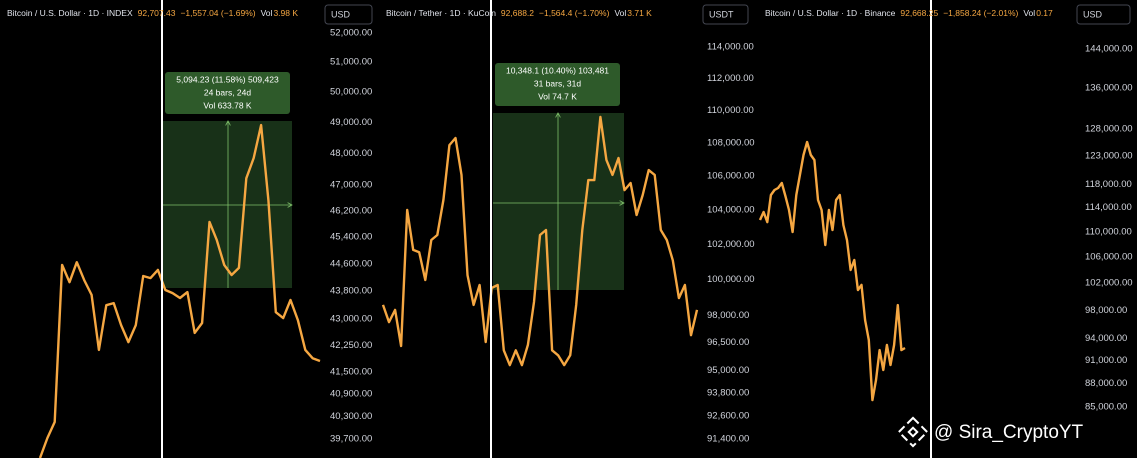 The height and width of the screenshot is (458, 1137). What do you see at coordinates (728, 342) in the screenshot?
I see `y-tick-label: 96,500.00` at bounding box center [728, 342].